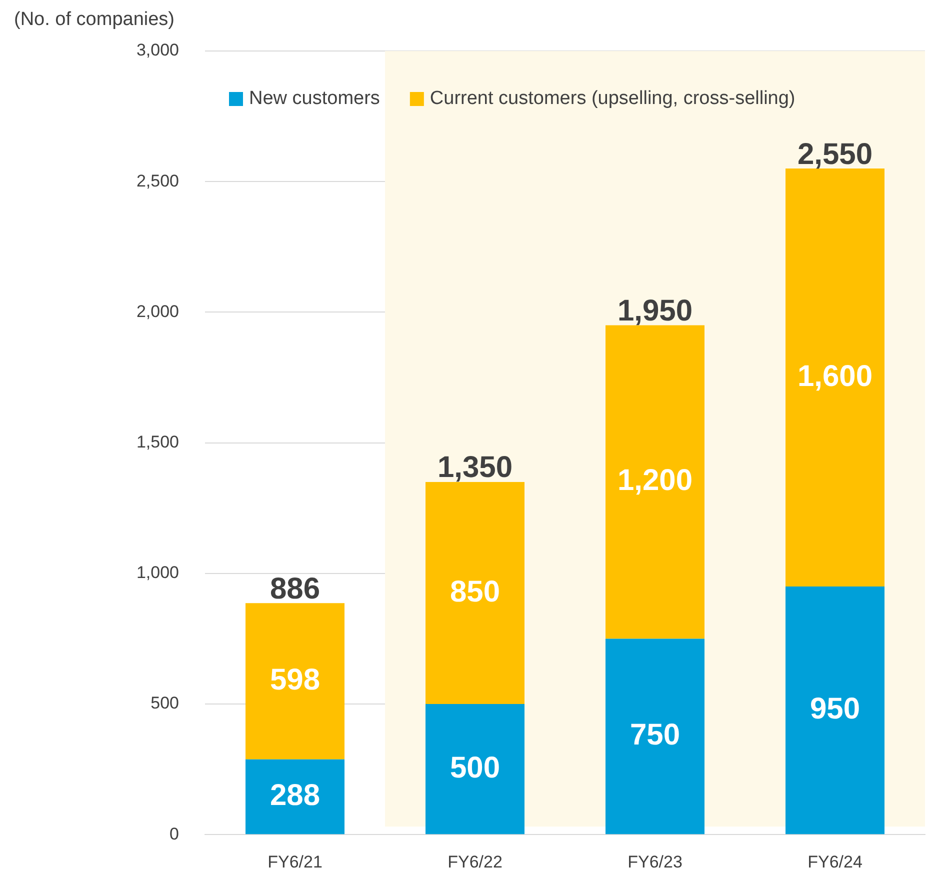 Image resolution: width=927 pixels, height=895 pixels. I want to click on data-label: 288, so click(295, 795).